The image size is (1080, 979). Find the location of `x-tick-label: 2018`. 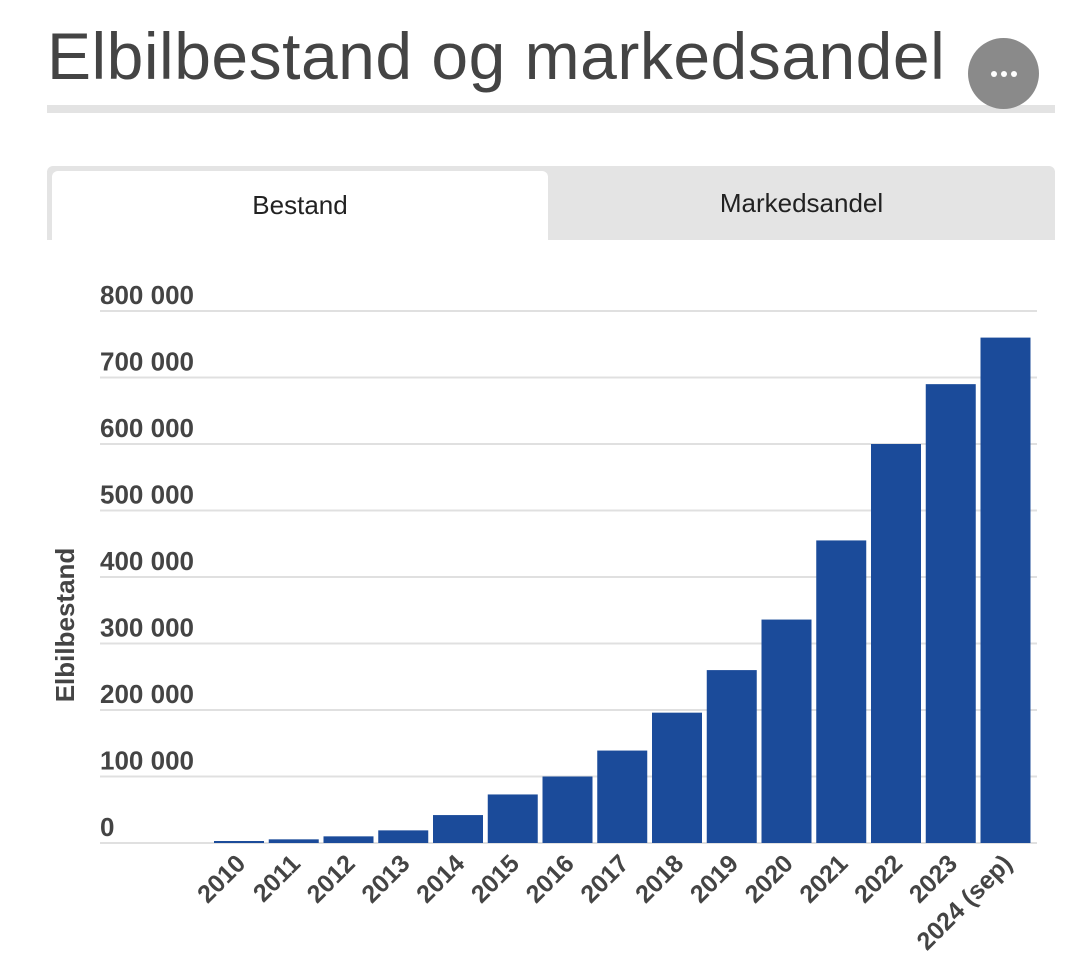

x-tick-label: 2018 is located at coordinates (659, 878).